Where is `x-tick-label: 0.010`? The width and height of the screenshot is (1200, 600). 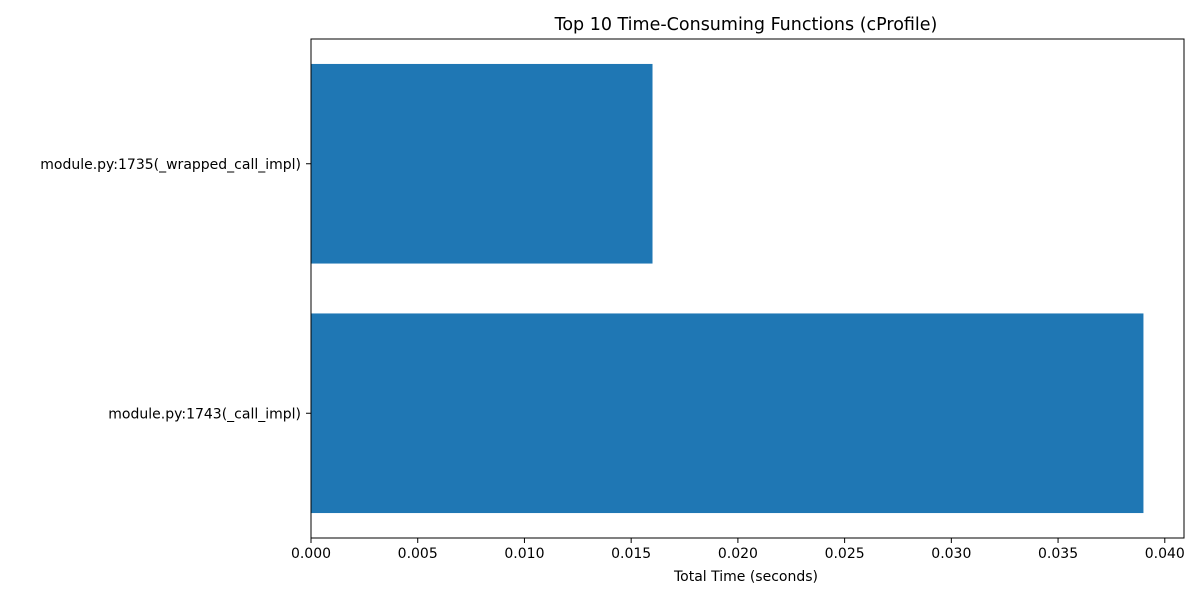
x-tick-label: 0.010 is located at coordinates (524, 554).